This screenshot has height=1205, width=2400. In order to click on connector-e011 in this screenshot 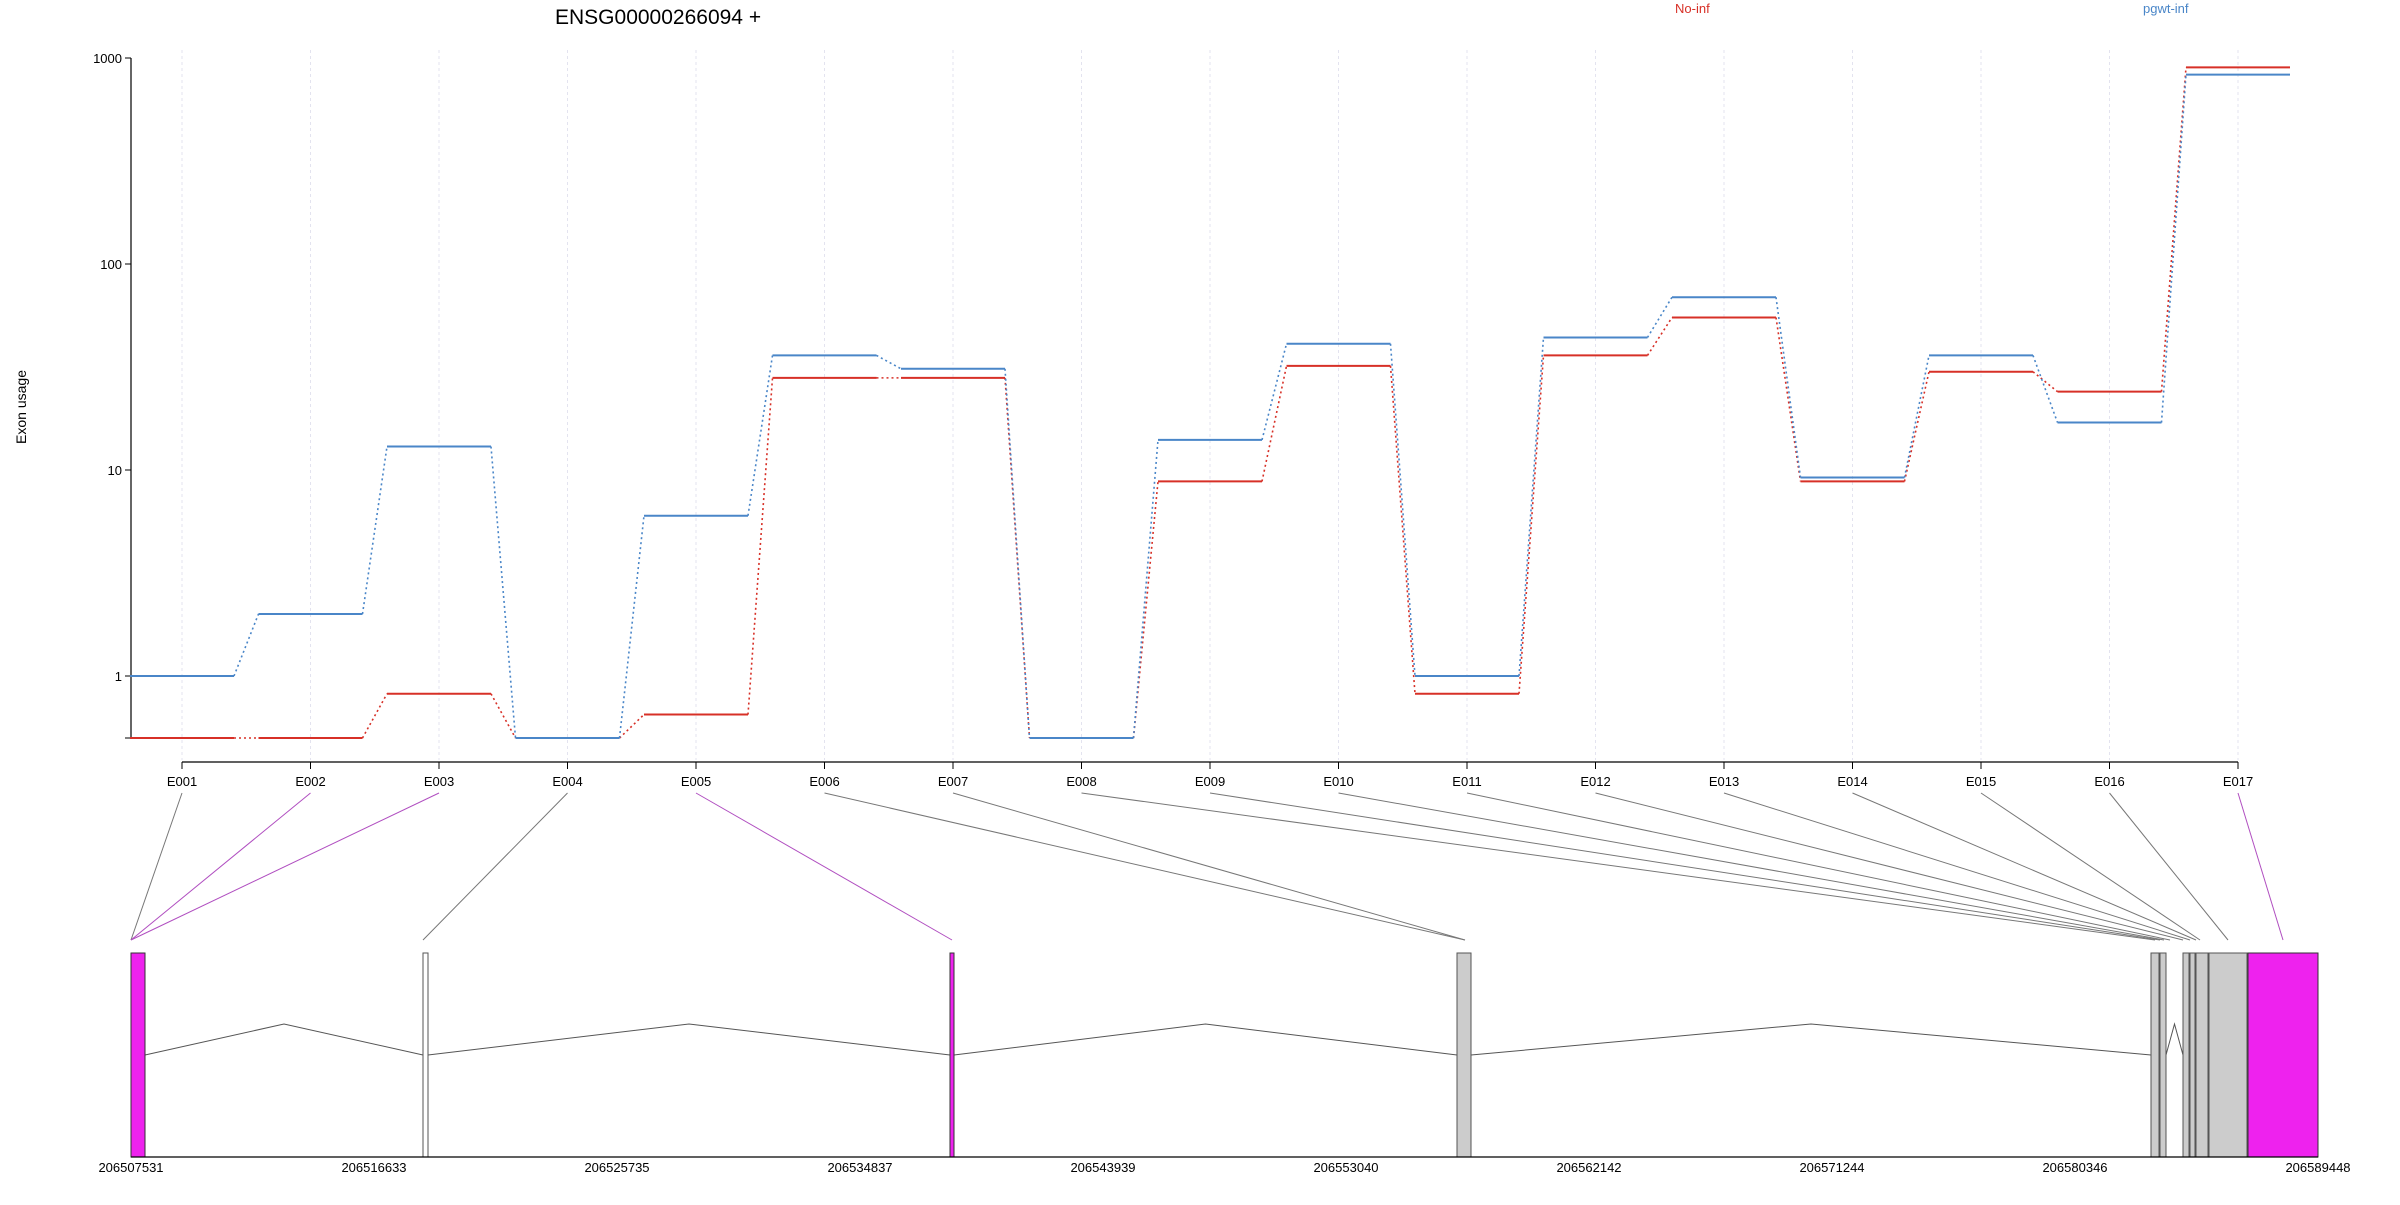, I will do `click(1818, 866)`.